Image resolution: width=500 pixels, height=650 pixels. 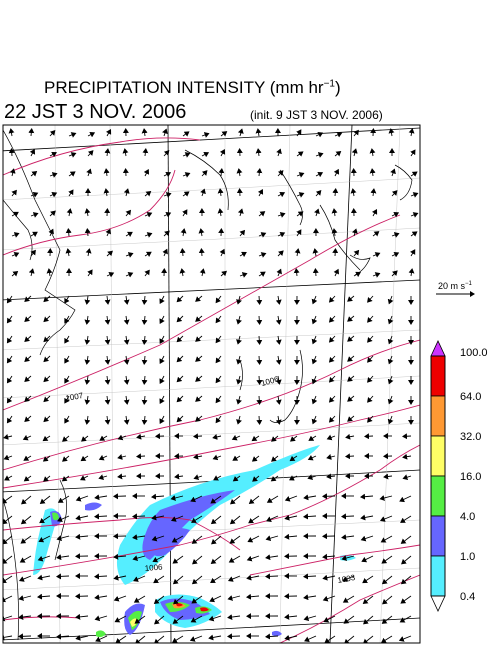 I want to click on colorbar, so click(x=438, y=476).